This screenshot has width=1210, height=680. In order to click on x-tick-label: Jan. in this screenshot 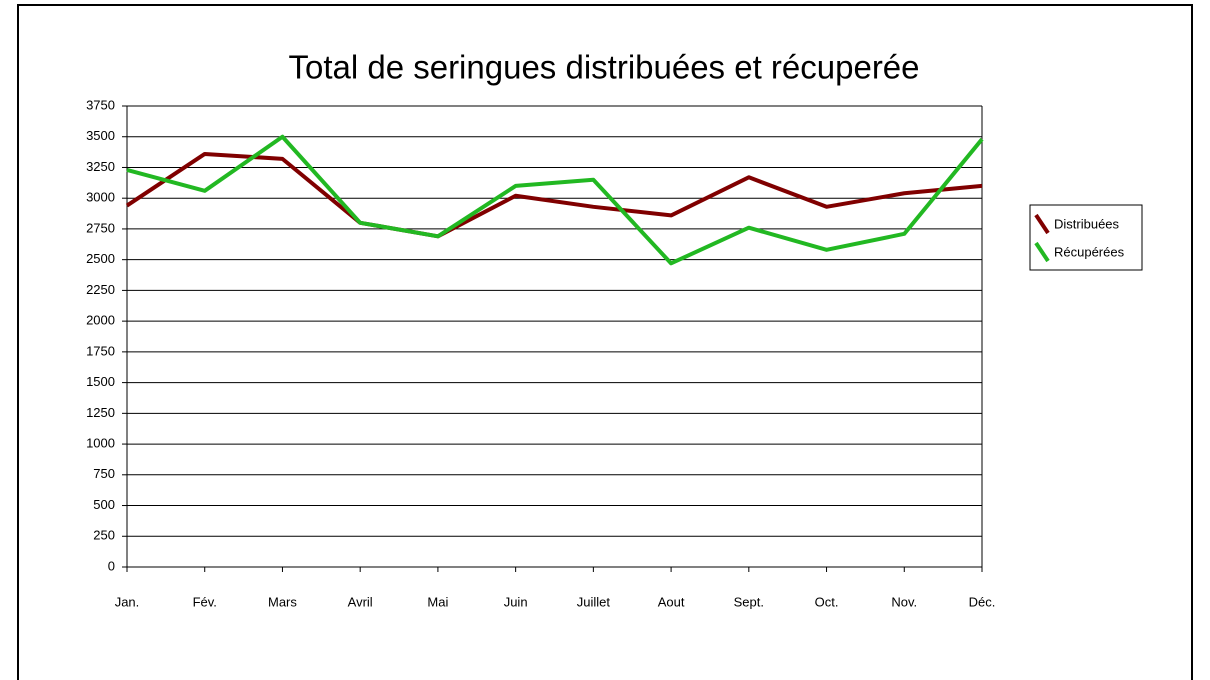, I will do `click(127, 601)`.